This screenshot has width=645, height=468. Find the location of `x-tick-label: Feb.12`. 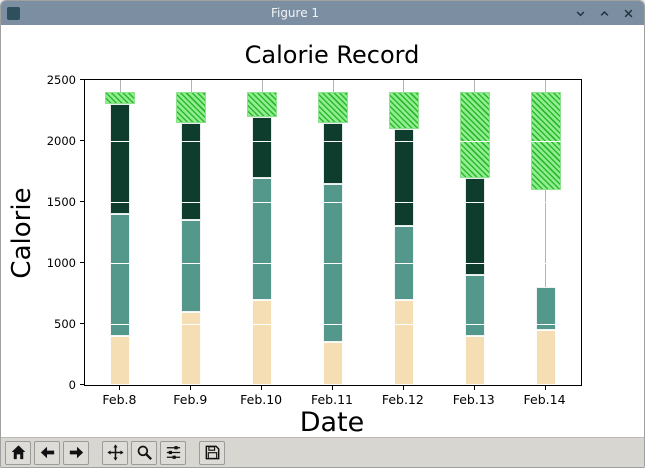

x-tick-label: Feb.12 is located at coordinates (402, 399).